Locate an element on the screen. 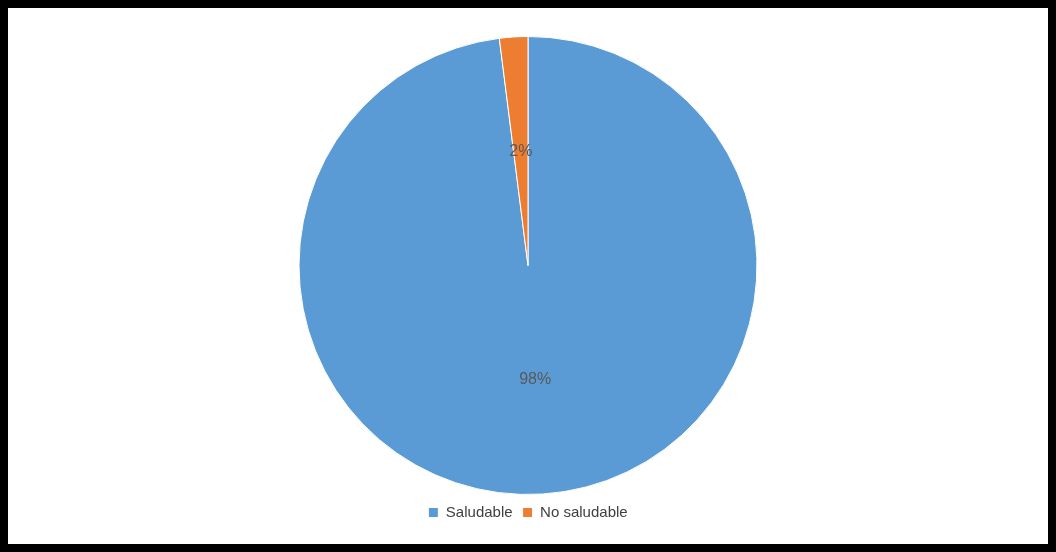  data-label: 98% is located at coordinates (535, 379).